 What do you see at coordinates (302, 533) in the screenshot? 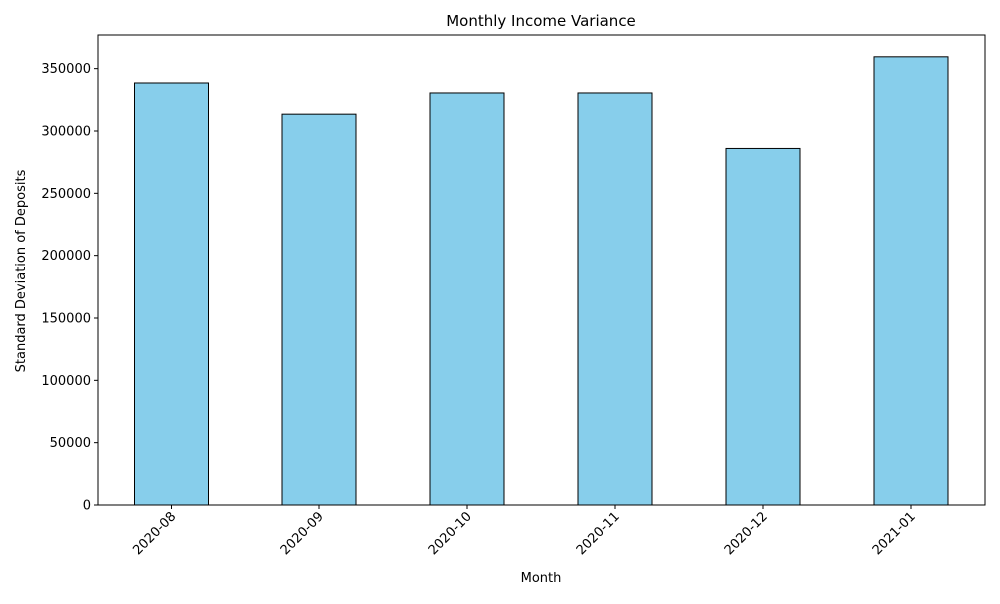
I see `x-tick-label: 2020-09` at bounding box center [302, 533].